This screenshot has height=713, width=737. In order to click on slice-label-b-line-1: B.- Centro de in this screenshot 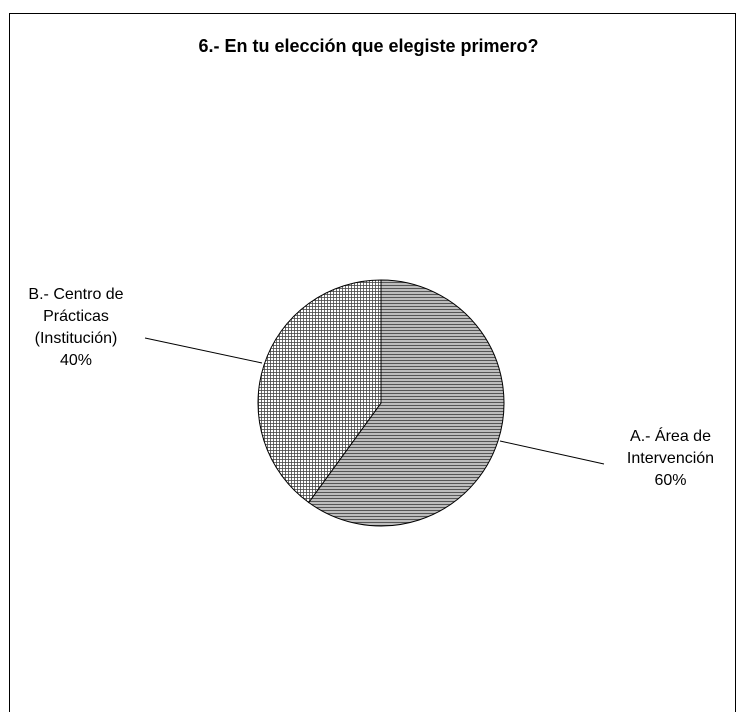, I will do `click(76, 294)`.